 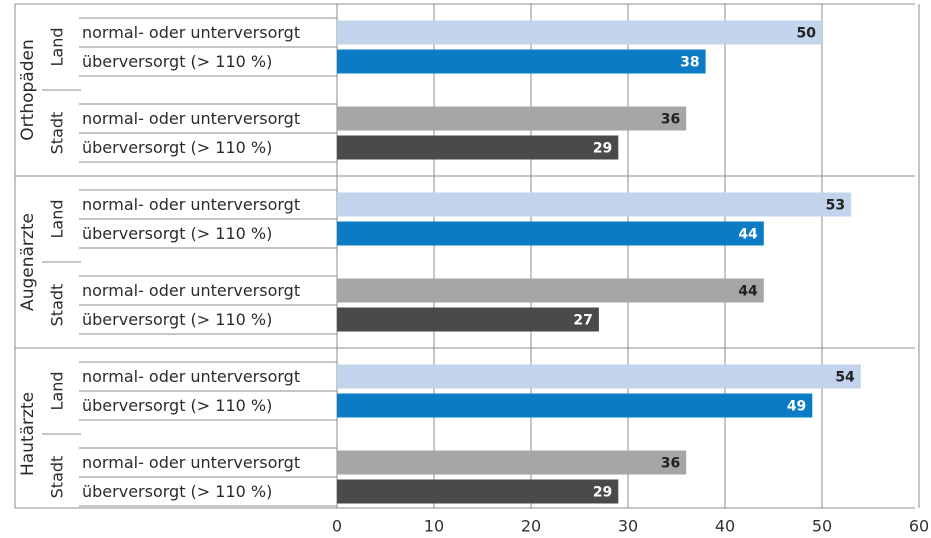 I want to click on x-tick-label: 20, so click(x=531, y=526).